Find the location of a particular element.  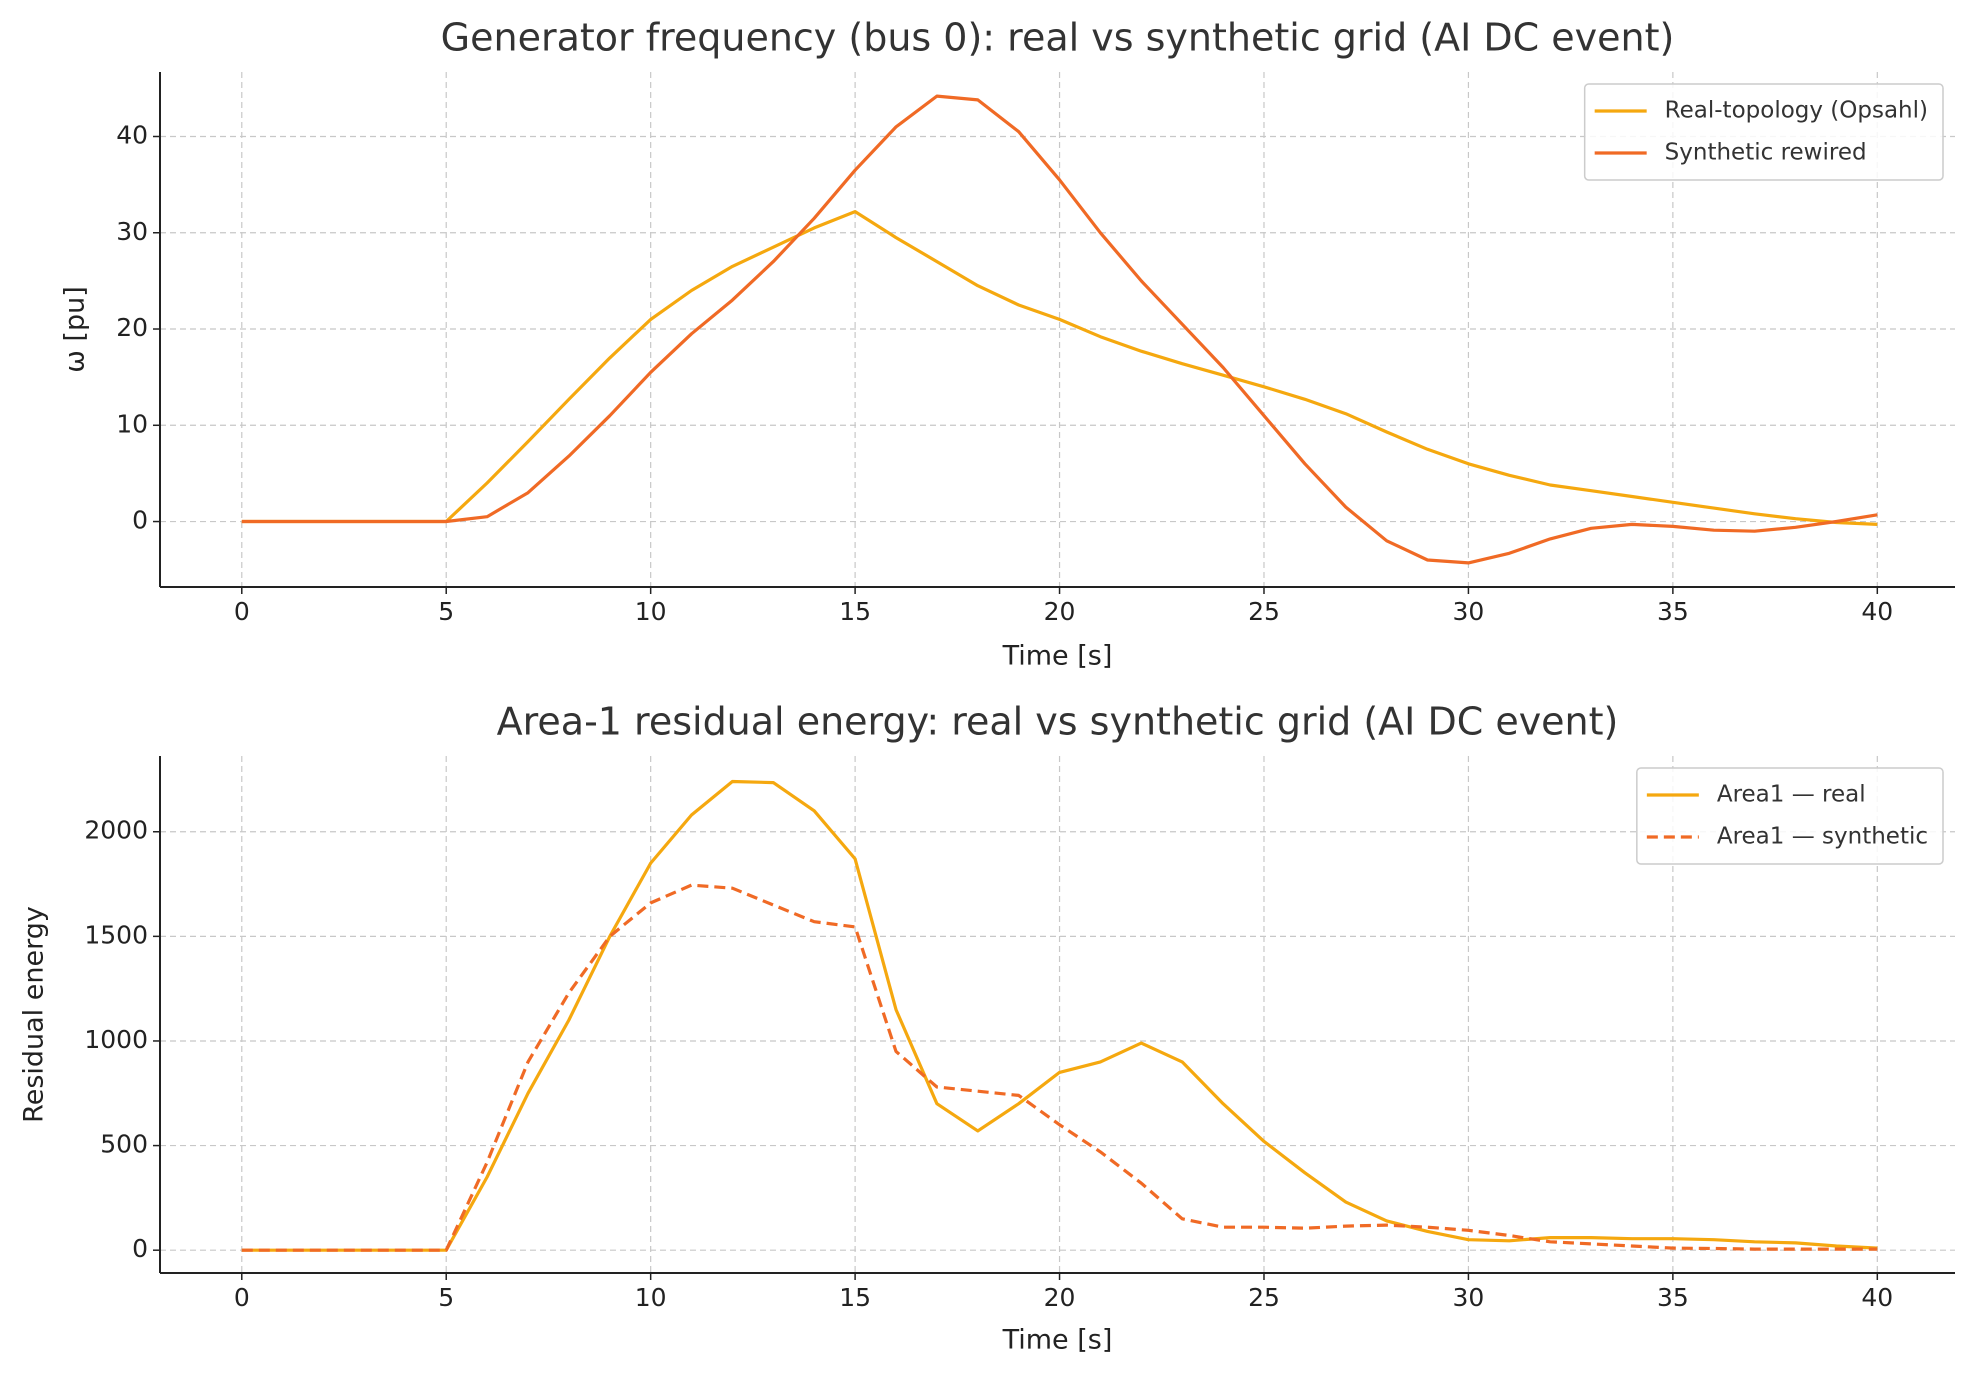

y-tick-label: 30 is located at coordinates (132, 231).